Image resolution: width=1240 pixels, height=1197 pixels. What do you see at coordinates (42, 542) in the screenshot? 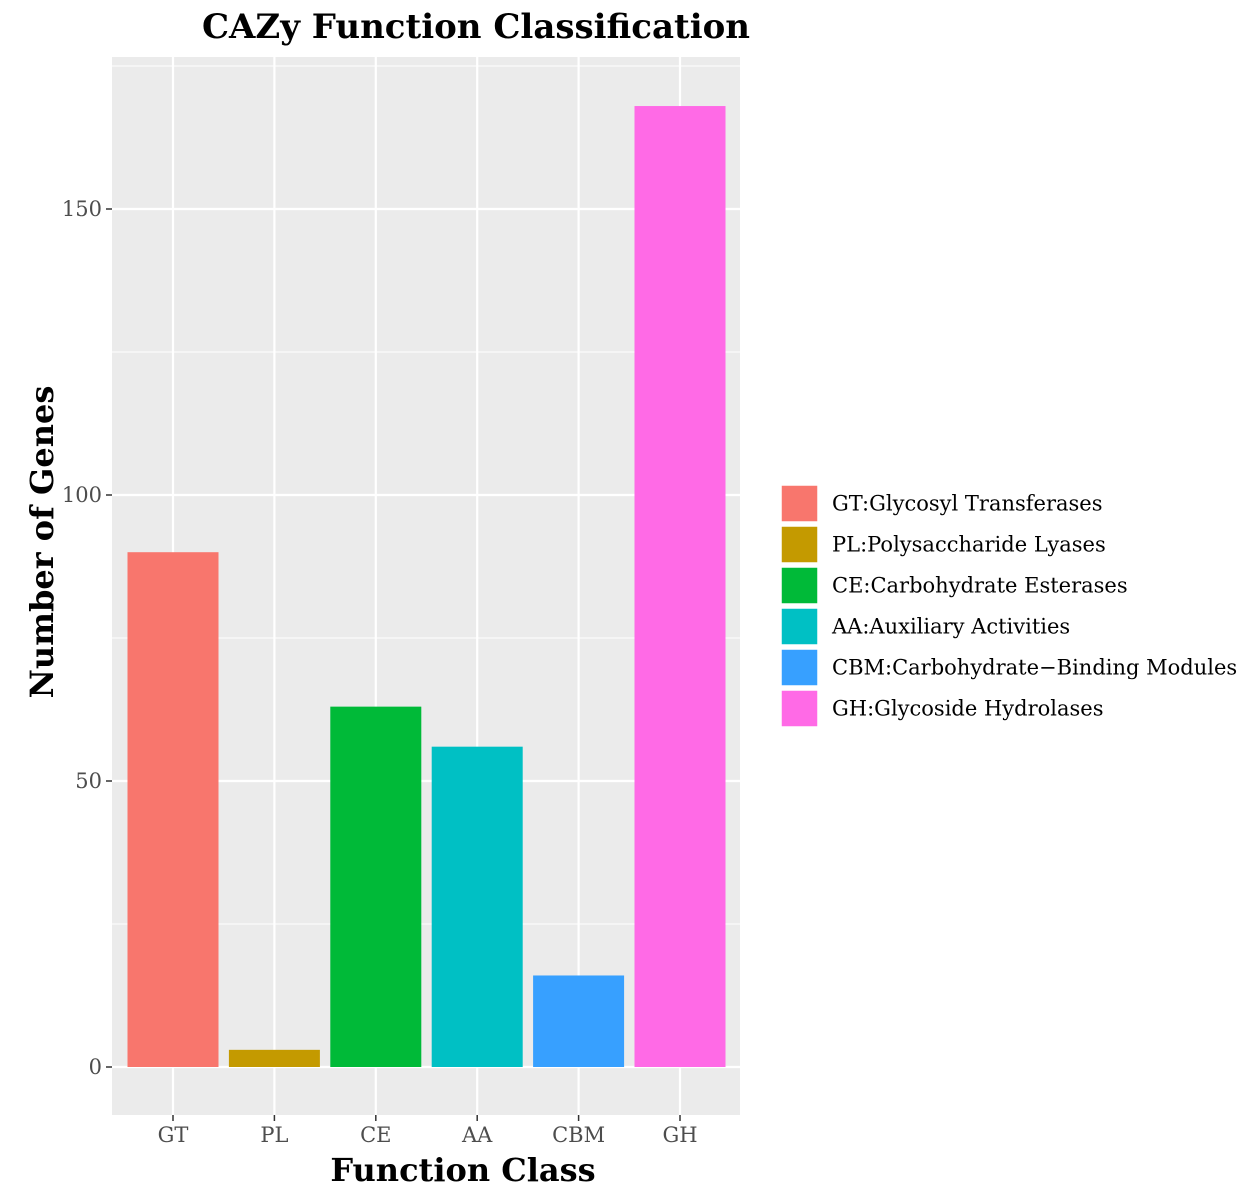
I see `y-axis-title: Number of Genes` at bounding box center [42, 542].